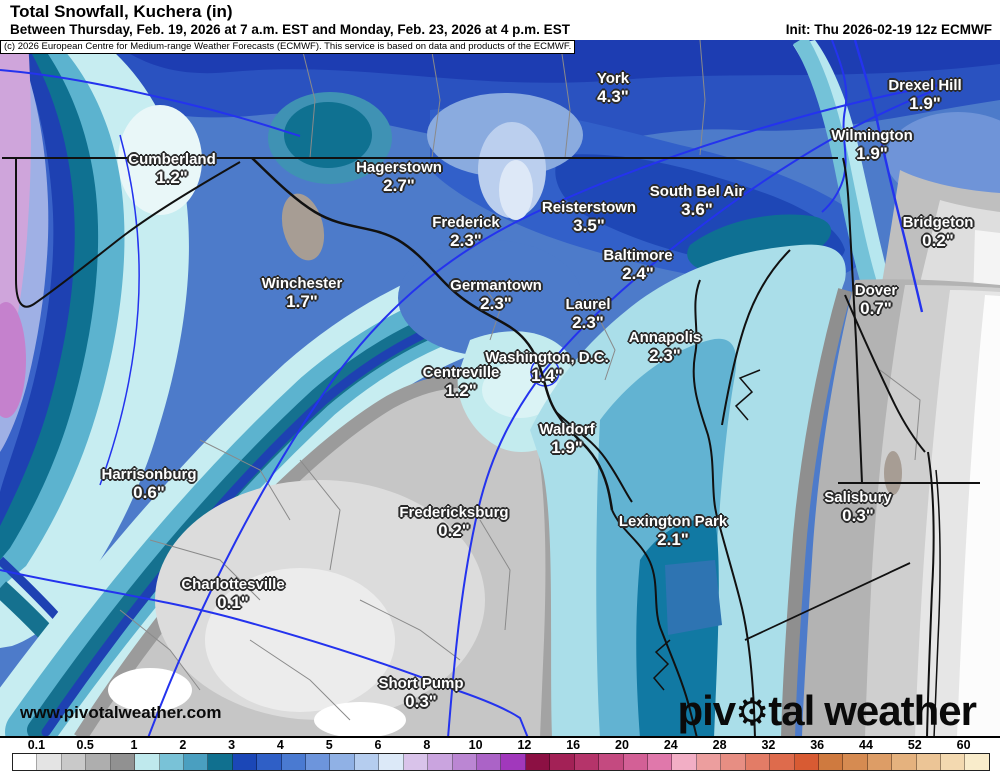 This screenshot has width=1000, height=772. What do you see at coordinates (475, 745) in the screenshot?
I see `colorbar-tick-label: 10` at bounding box center [475, 745].